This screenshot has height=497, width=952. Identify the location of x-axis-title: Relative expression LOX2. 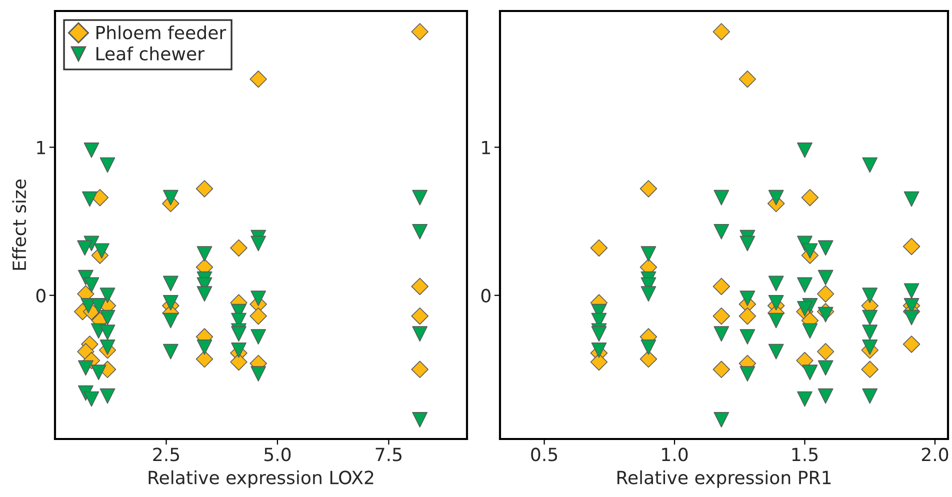
(261, 479).